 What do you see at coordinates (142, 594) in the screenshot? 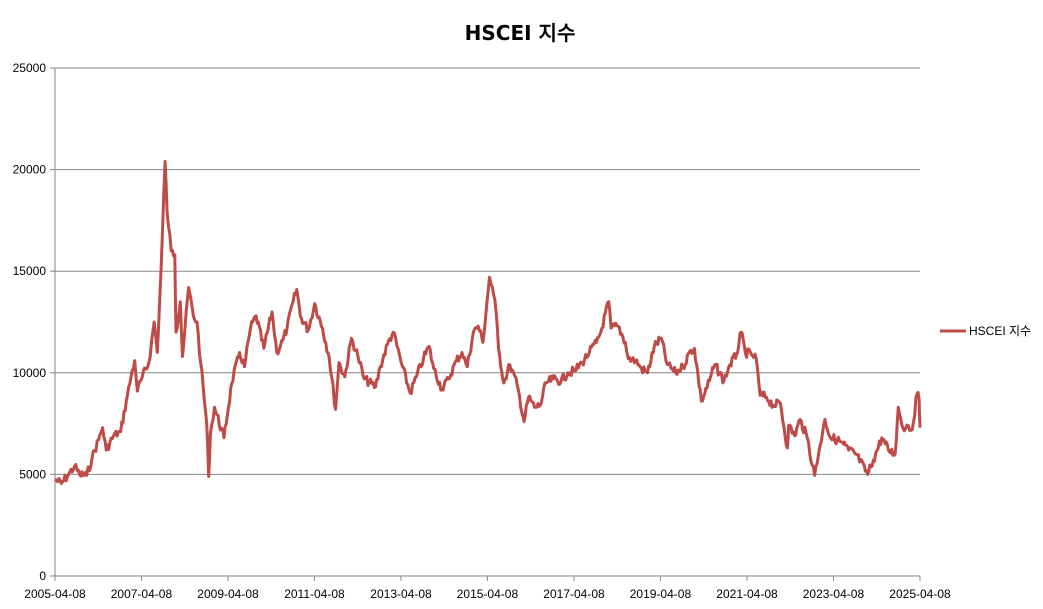
I see `x-tick-label: 2007-04-08` at bounding box center [142, 594].